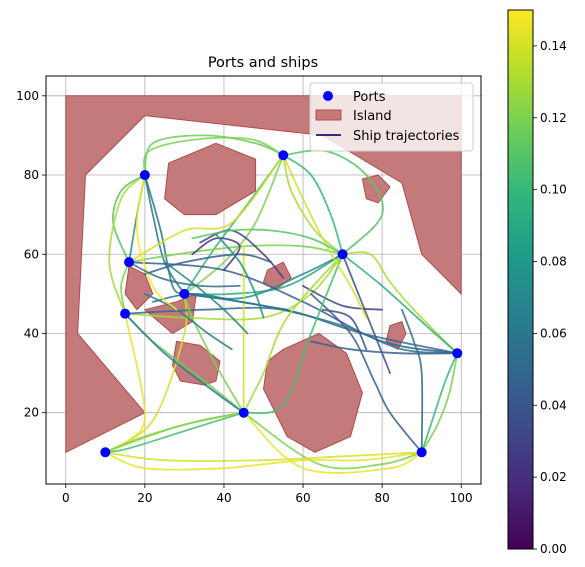 Image resolution: width=585 pixels, height=567 pixels. Describe the element at coordinates (550, 297) in the screenshot. I see `colorbar-ticks: 0.00 0.02 0.04 0.06 0.08 0.10 0.12 0.14` at that location.